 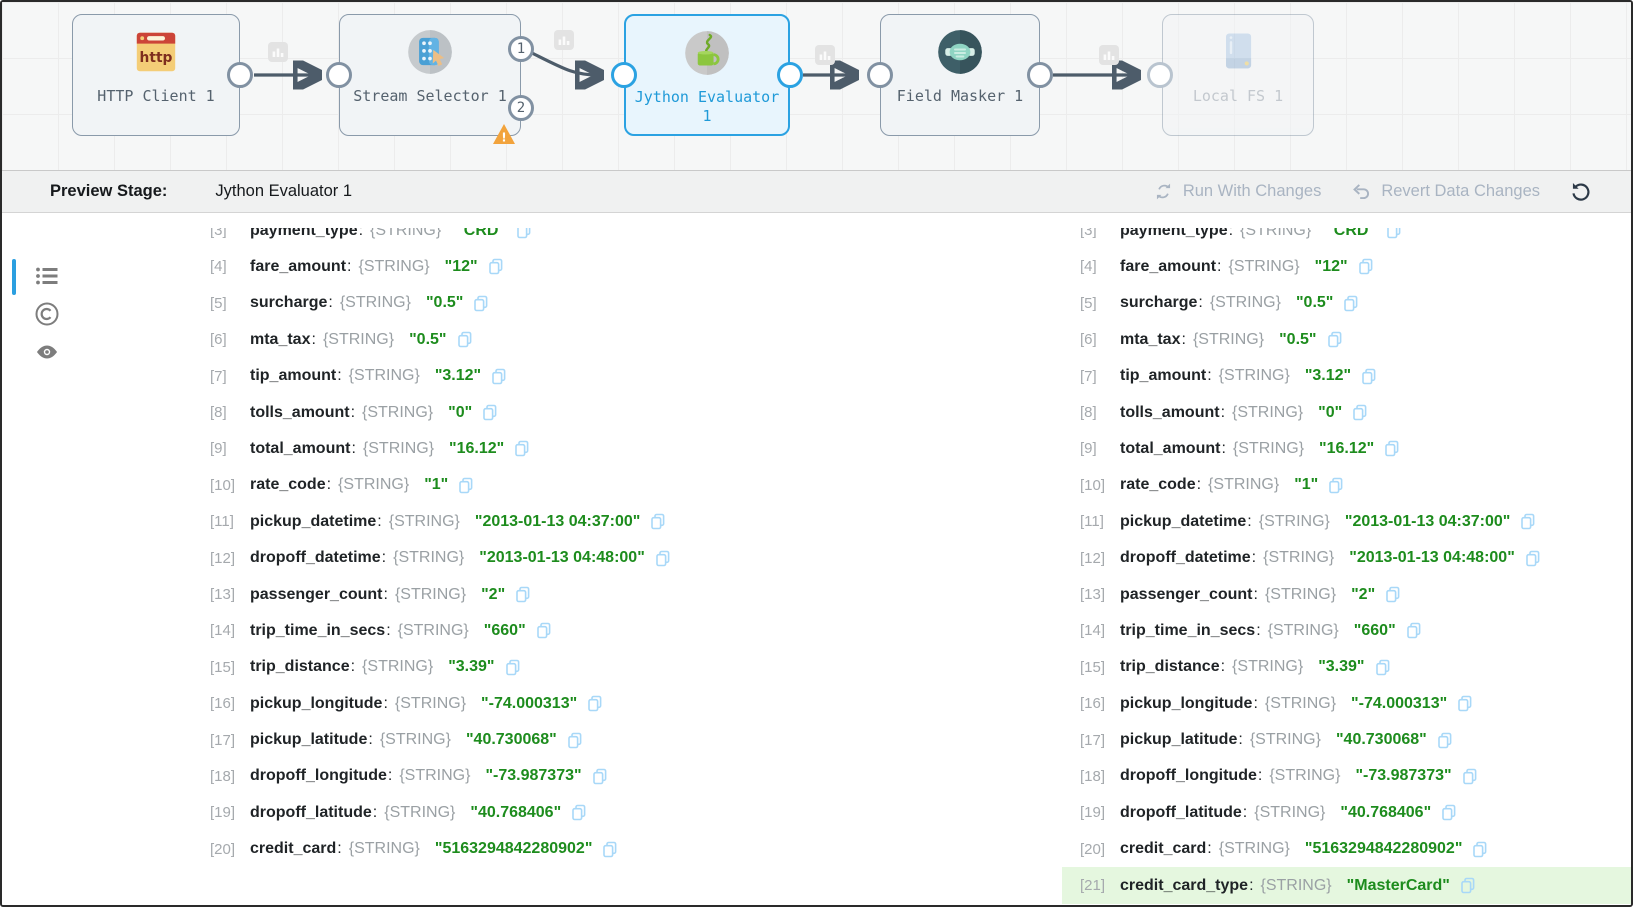 I want to click on preview-eye-icon, so click(x=47, y=352).